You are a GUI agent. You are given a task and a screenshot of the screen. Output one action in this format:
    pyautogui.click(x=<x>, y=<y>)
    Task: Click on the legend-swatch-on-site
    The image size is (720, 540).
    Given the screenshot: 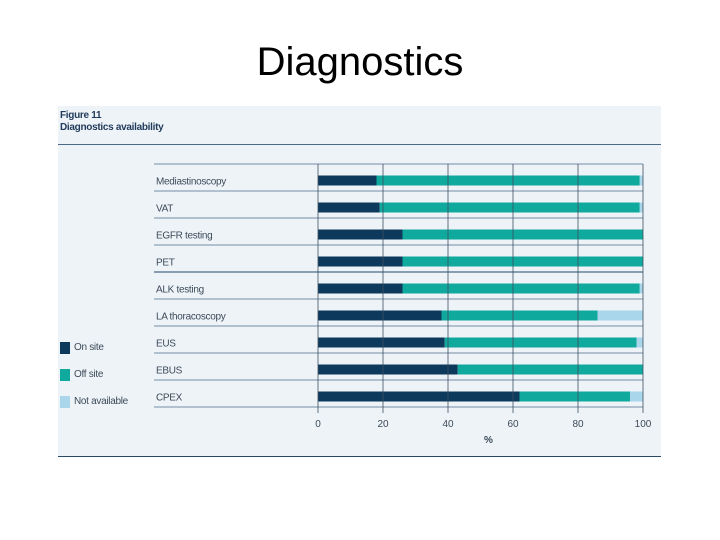 What is the action you would take?
    pyautogui.click(x=65, y=348)
    